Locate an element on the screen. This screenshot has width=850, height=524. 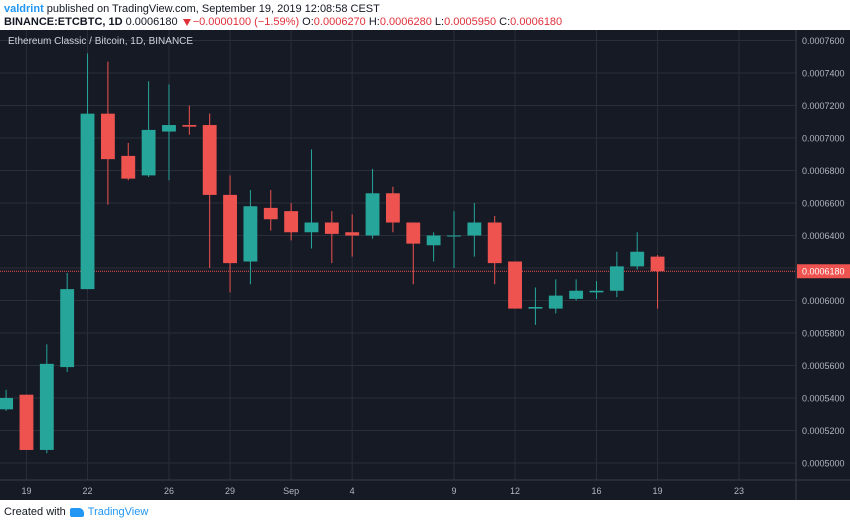
current-price-badge is located at coordinates (823, 271).